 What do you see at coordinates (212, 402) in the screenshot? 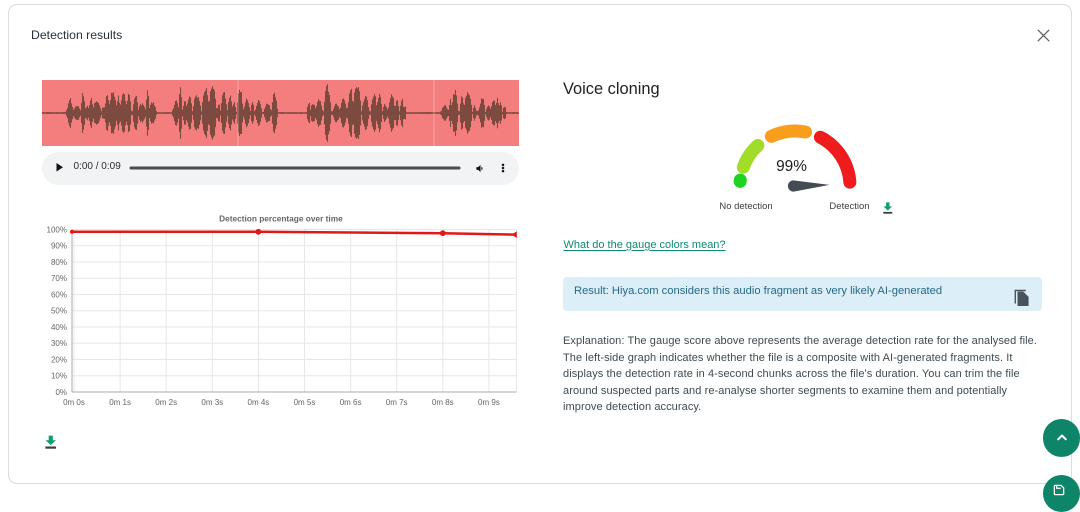
I see `svg-text: 0m 3s` at bounding box center [212, 402].